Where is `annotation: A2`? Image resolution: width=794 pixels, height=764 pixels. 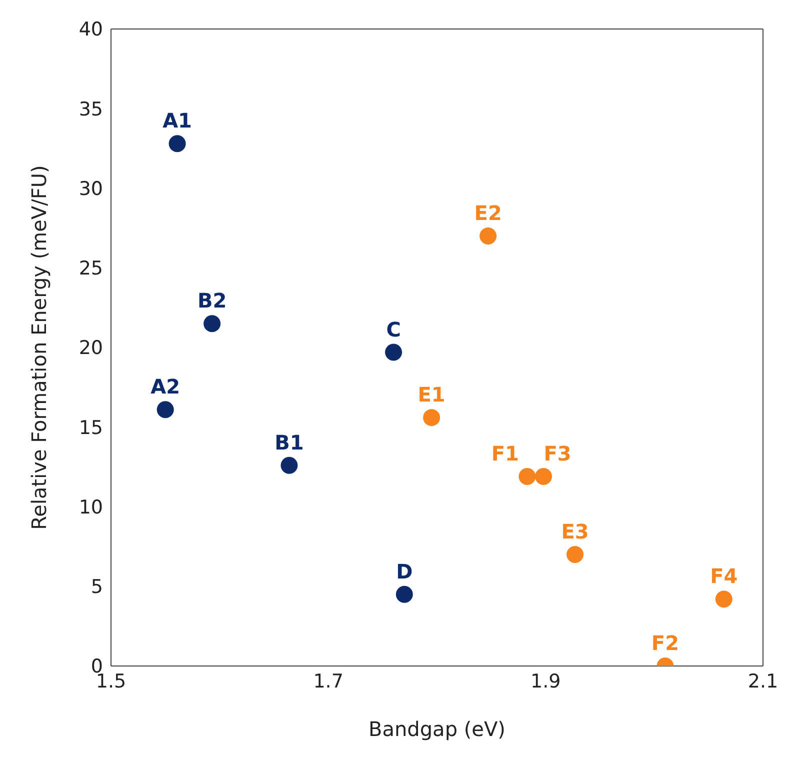
annotation: A2 is located at coordinates (165, 386).